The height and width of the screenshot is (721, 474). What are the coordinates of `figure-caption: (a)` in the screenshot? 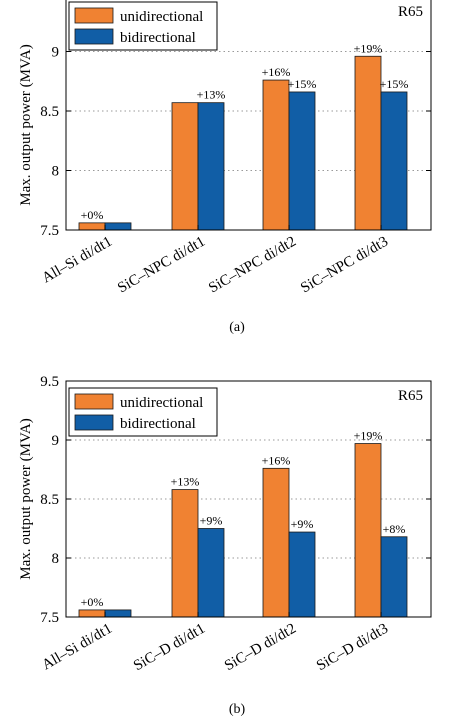 It's located at (237, 327).